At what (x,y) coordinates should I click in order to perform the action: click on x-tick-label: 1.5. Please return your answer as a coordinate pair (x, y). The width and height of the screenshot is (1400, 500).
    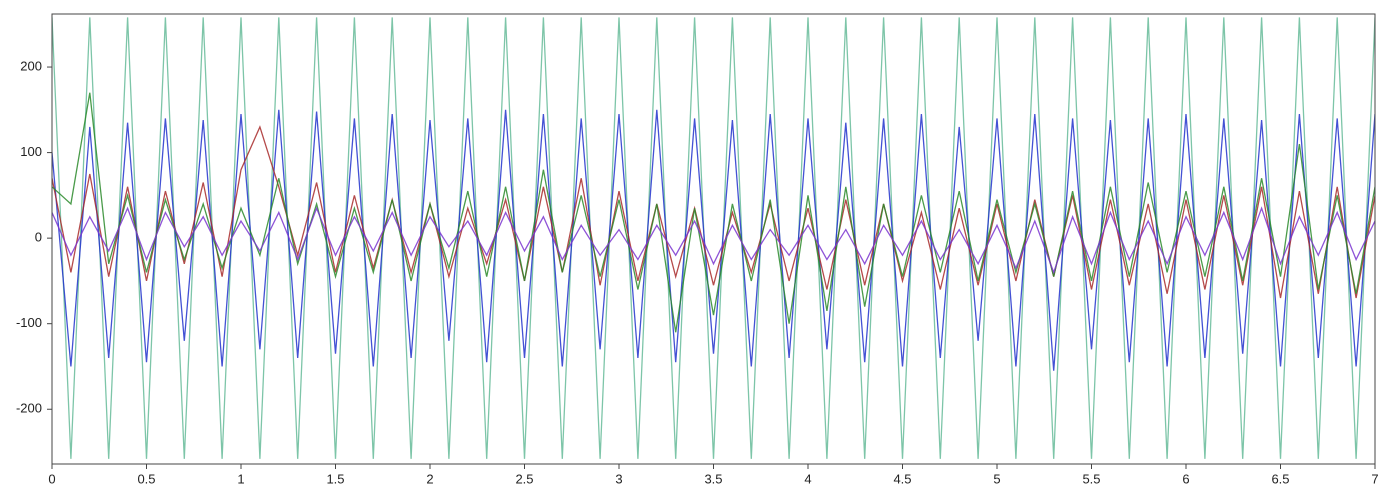
    Looking at the image, I should click on (335, 478).